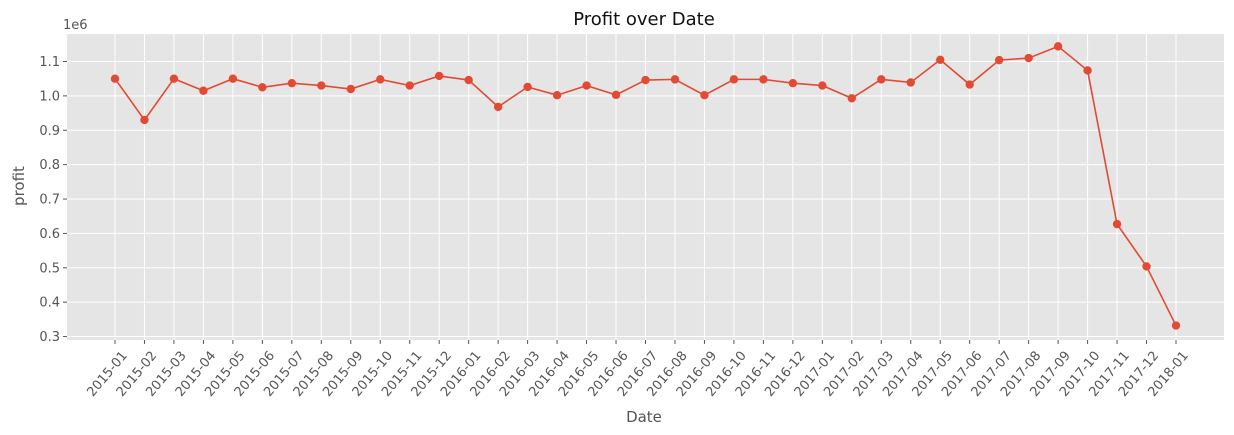 The image size is (1234, 435). I want to click on y-tick-label: 0.3, so click(49, 337).